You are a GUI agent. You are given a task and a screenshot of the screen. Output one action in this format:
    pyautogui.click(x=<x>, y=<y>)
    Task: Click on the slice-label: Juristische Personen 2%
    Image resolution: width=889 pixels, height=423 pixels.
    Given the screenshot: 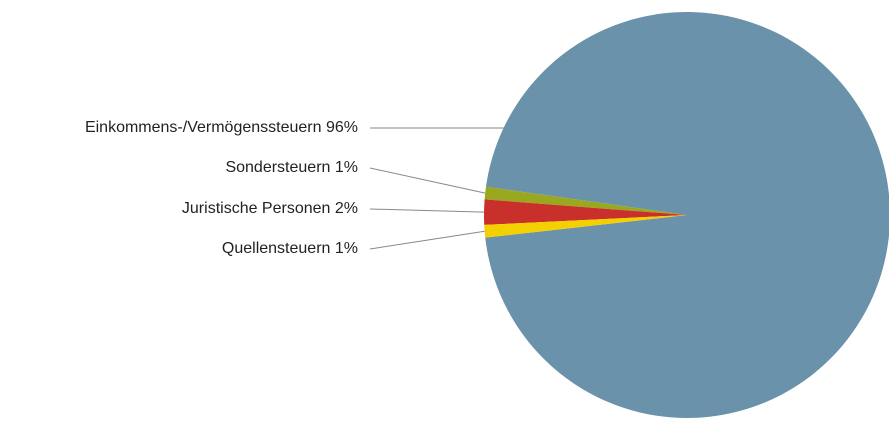 What is the action you would take?
    pyautogui.click(x=270, y=208)
    